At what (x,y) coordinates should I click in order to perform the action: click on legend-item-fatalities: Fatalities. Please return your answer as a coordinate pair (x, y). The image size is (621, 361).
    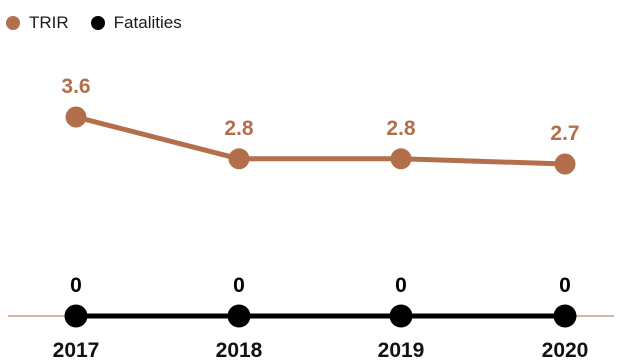
    Looking at the image, I should click on (136, 23).